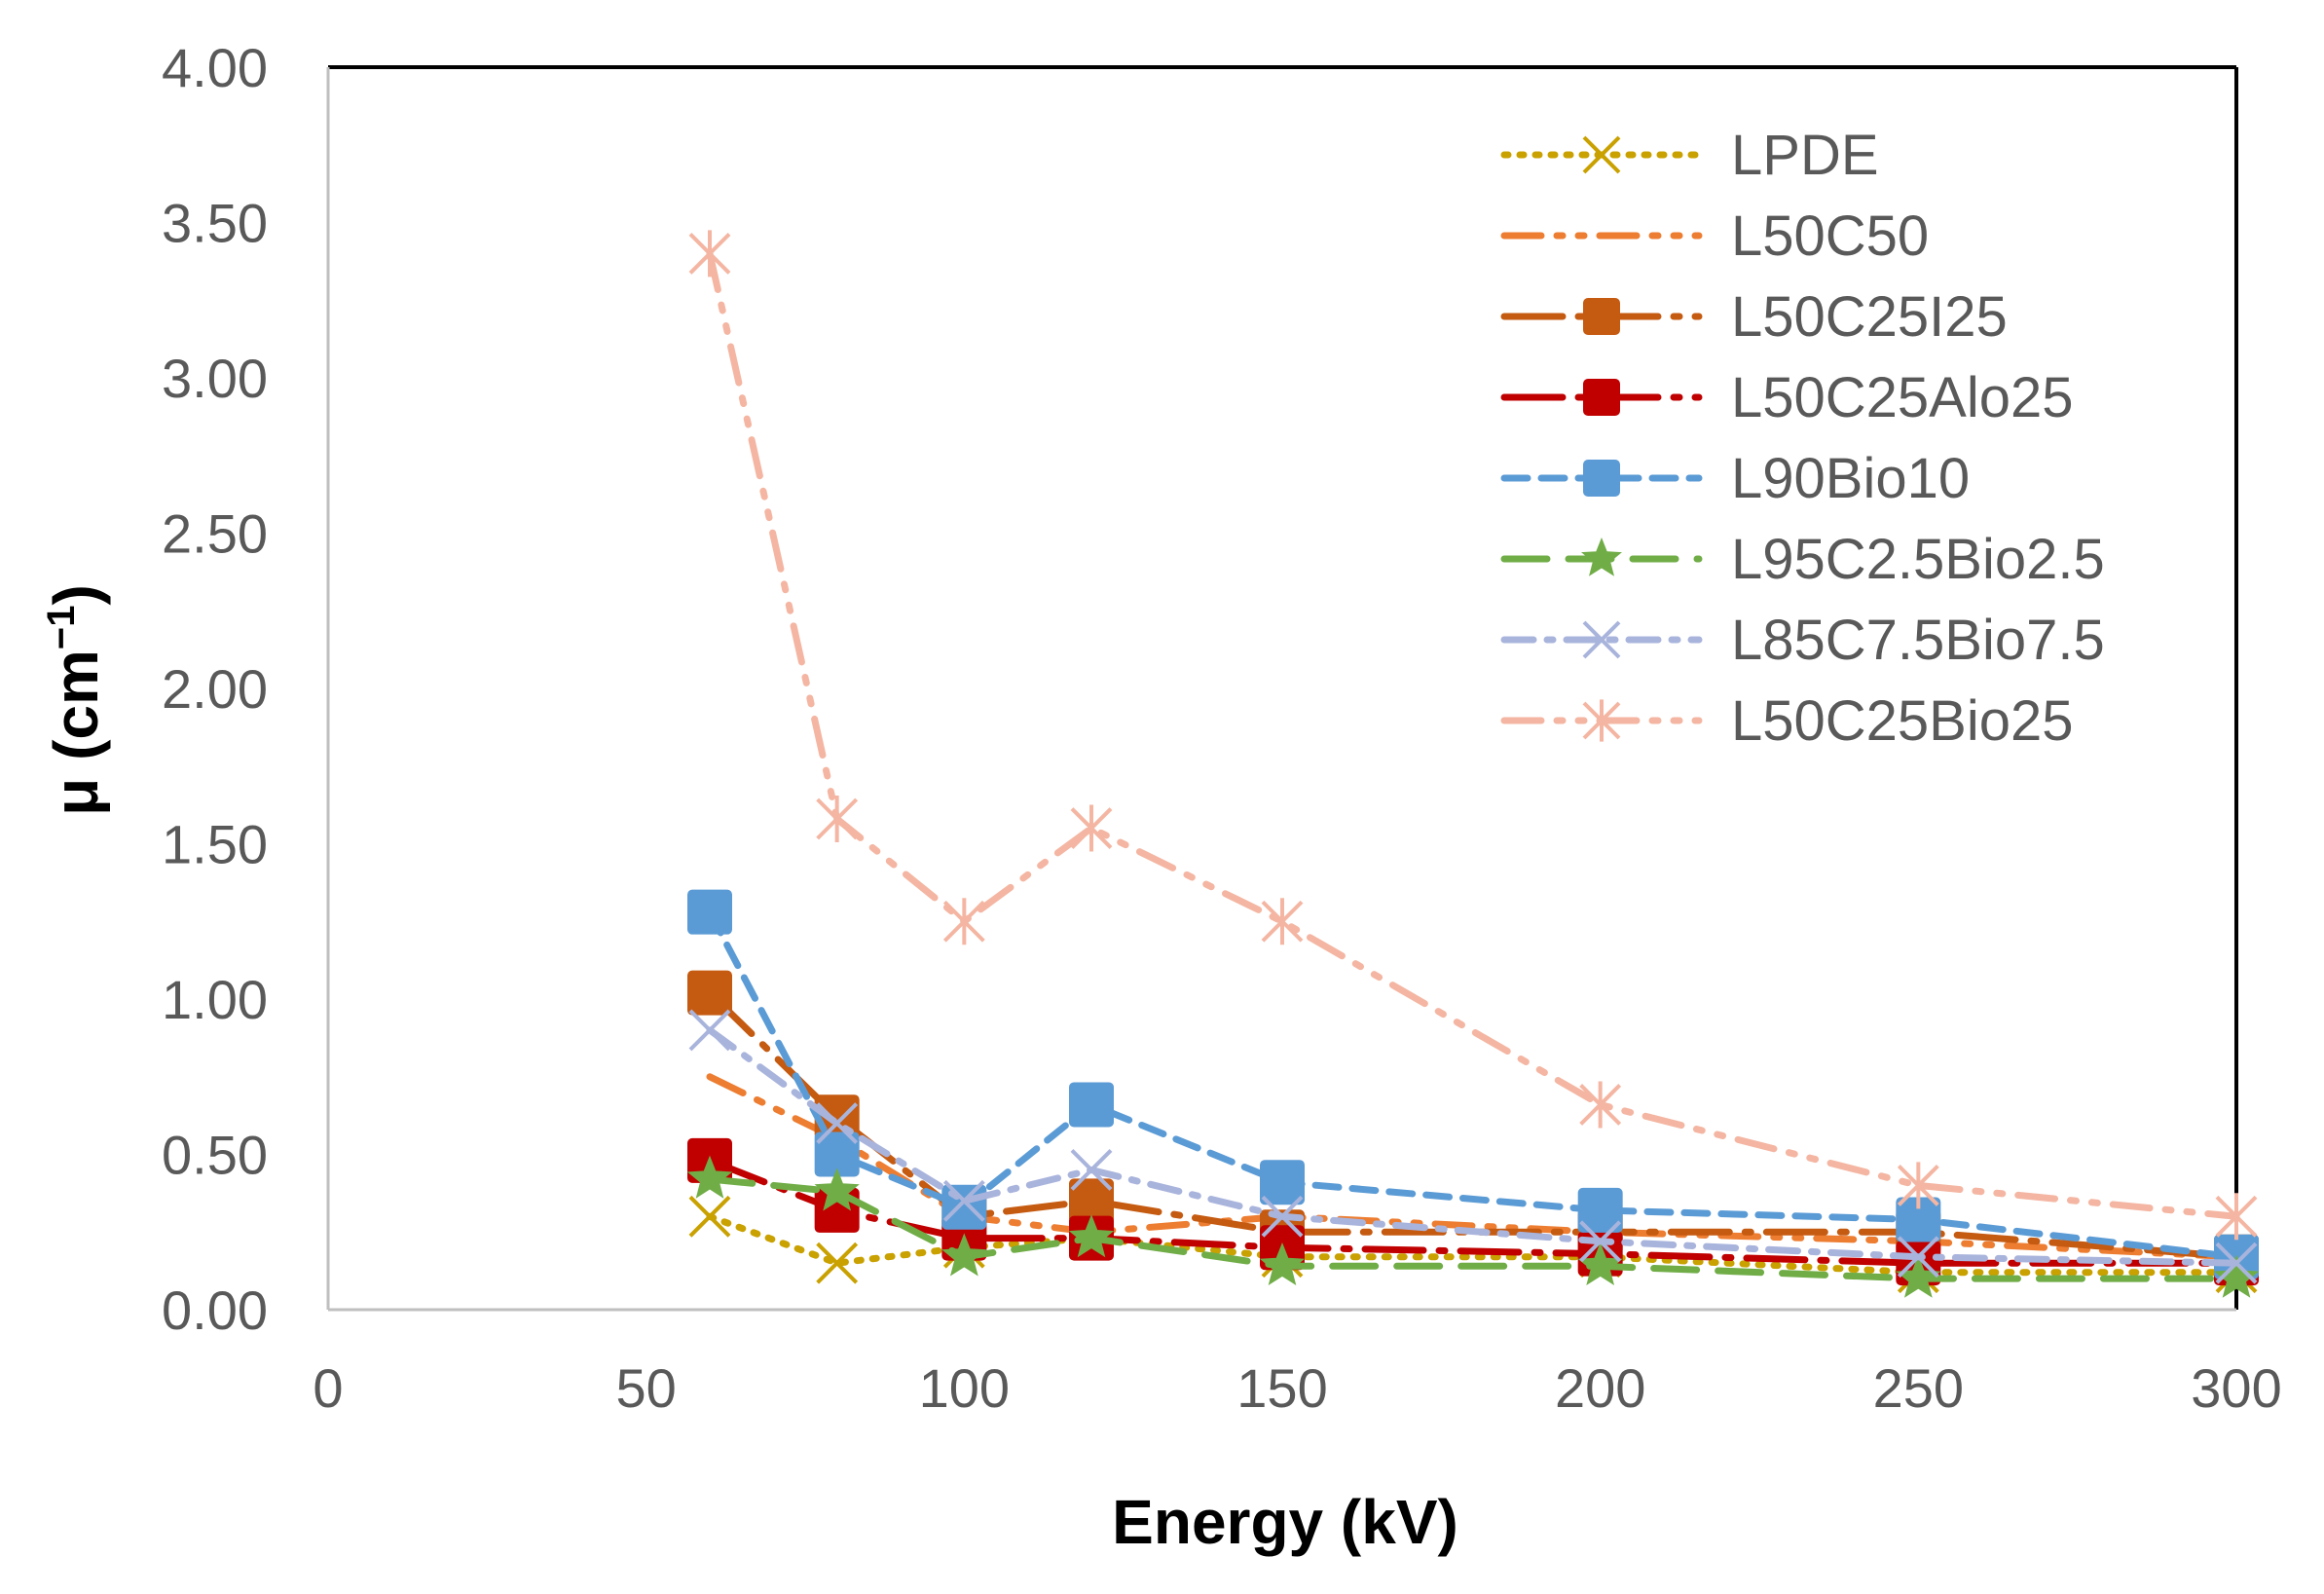 This screenshot has height=1594, width=2324. What do you see at coordinates (215, 1310) in the screenshot?
I see `y-tick-label: 0.00` at bounding box center [215, 1310].